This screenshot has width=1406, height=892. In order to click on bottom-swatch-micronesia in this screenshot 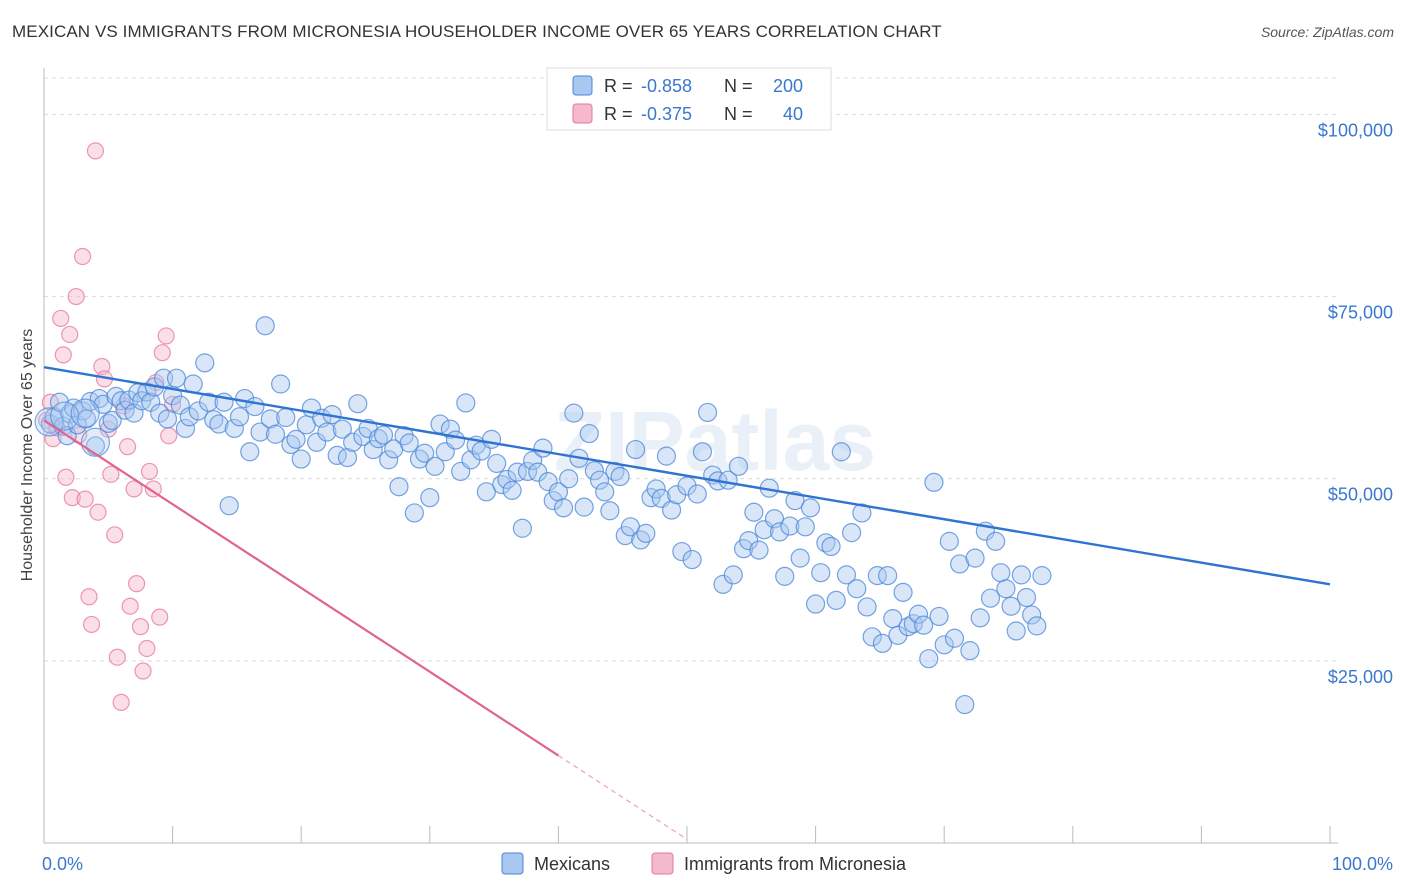, I will do `click(662, 863)`.